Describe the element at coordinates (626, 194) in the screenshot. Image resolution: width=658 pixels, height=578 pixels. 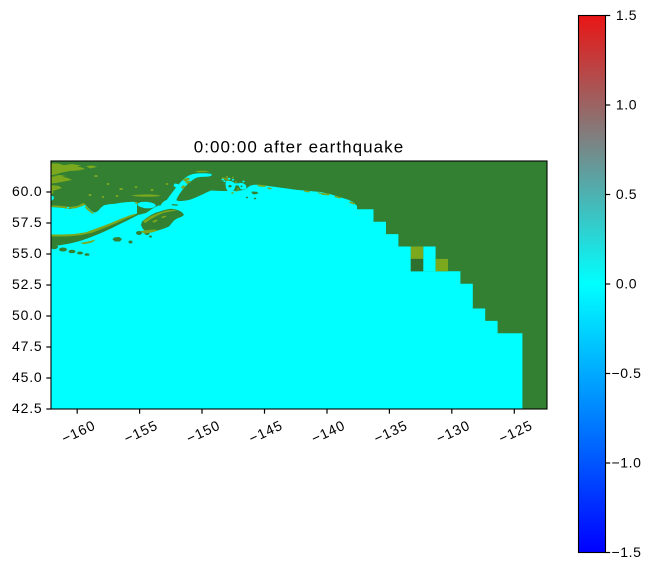
I see `svg-text: 0.5` at that location.